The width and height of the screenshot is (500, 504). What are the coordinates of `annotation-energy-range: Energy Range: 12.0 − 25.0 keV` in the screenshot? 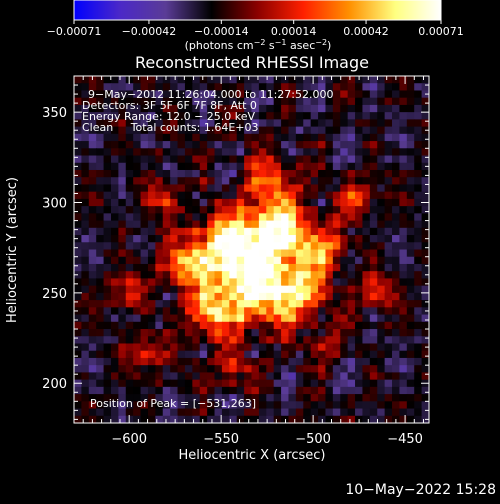 It's located at (169, 116).